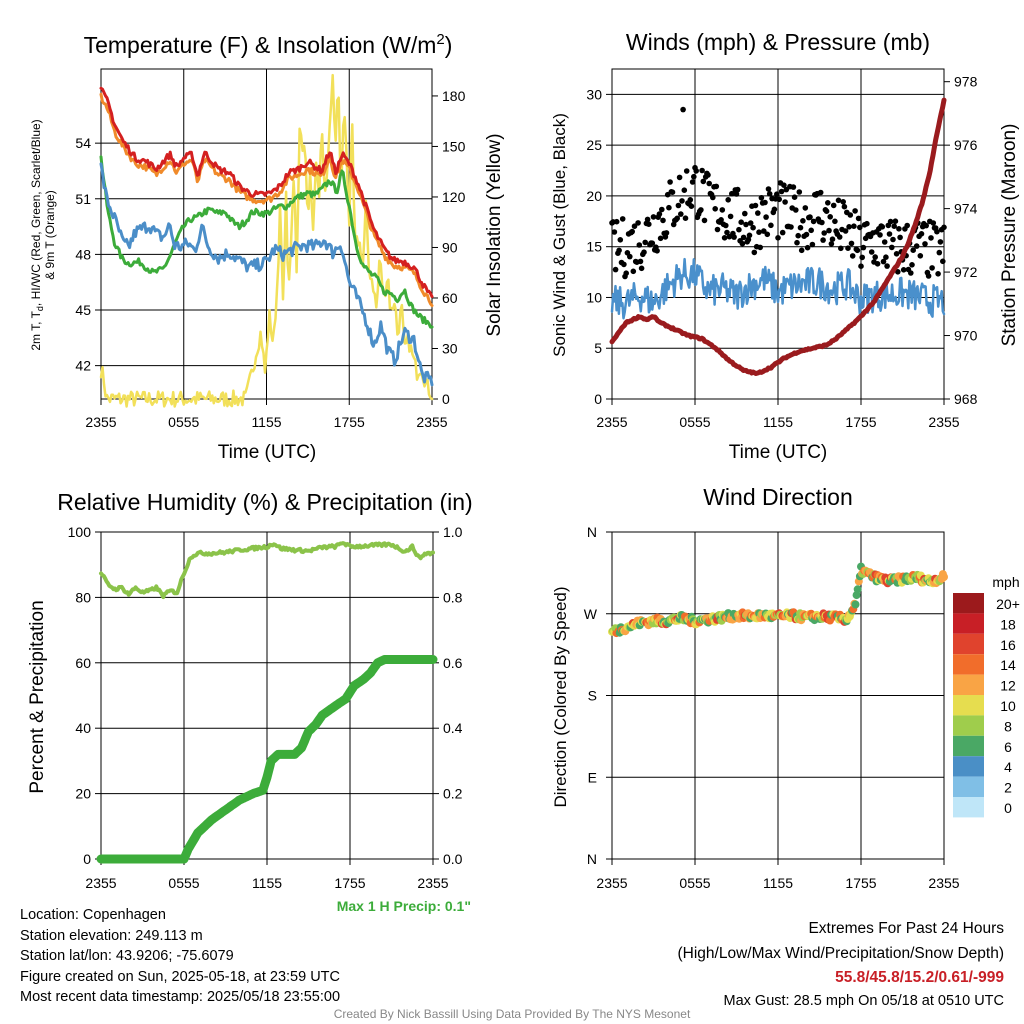 This screenshot has height=1024, width=1024. I want to click on precipitation-line, so click(267, 759).